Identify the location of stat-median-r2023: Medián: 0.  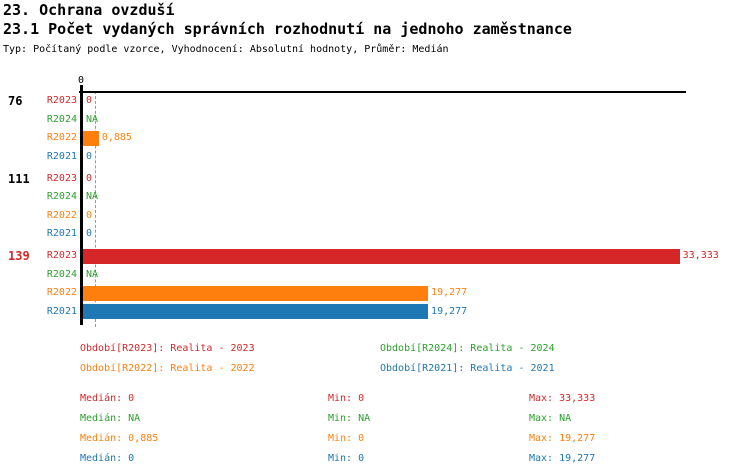
(107, 398).